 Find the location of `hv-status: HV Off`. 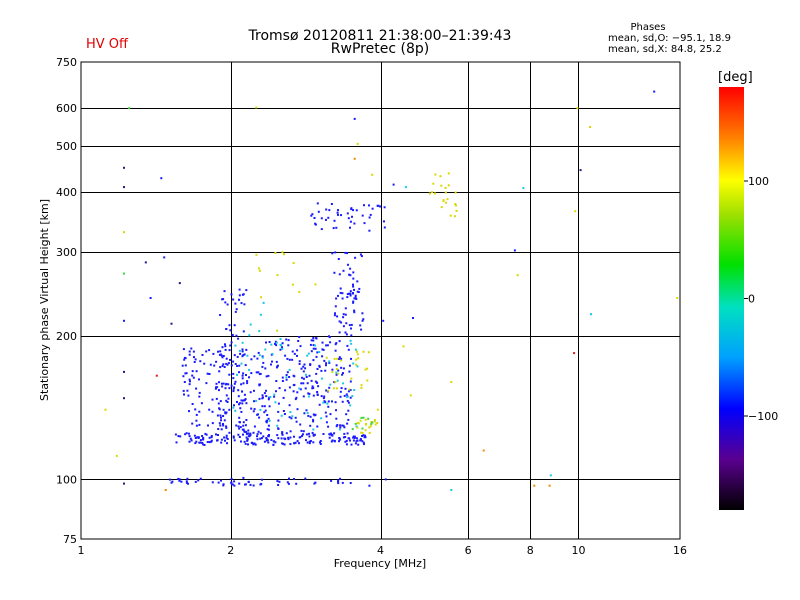

hv-status: HV Off is located at coordinates (107, 44).